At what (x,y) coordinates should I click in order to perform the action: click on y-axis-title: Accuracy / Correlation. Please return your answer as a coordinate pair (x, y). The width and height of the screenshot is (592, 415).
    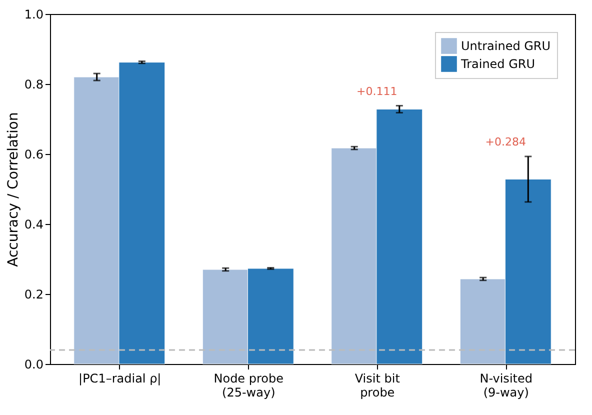
    Looking at the image, I should click on (13, 189).